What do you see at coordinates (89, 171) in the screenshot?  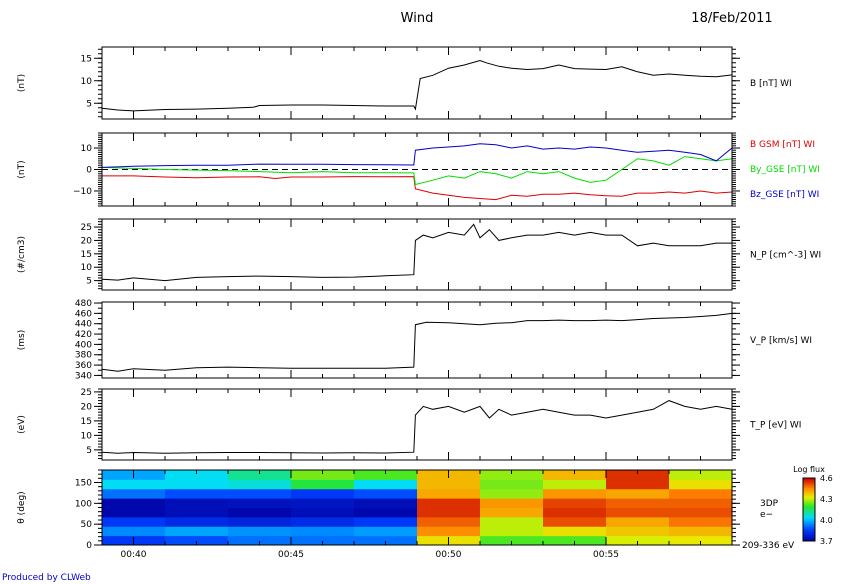 I see `y-tick-label: 0` at bounding box center [89, 171].